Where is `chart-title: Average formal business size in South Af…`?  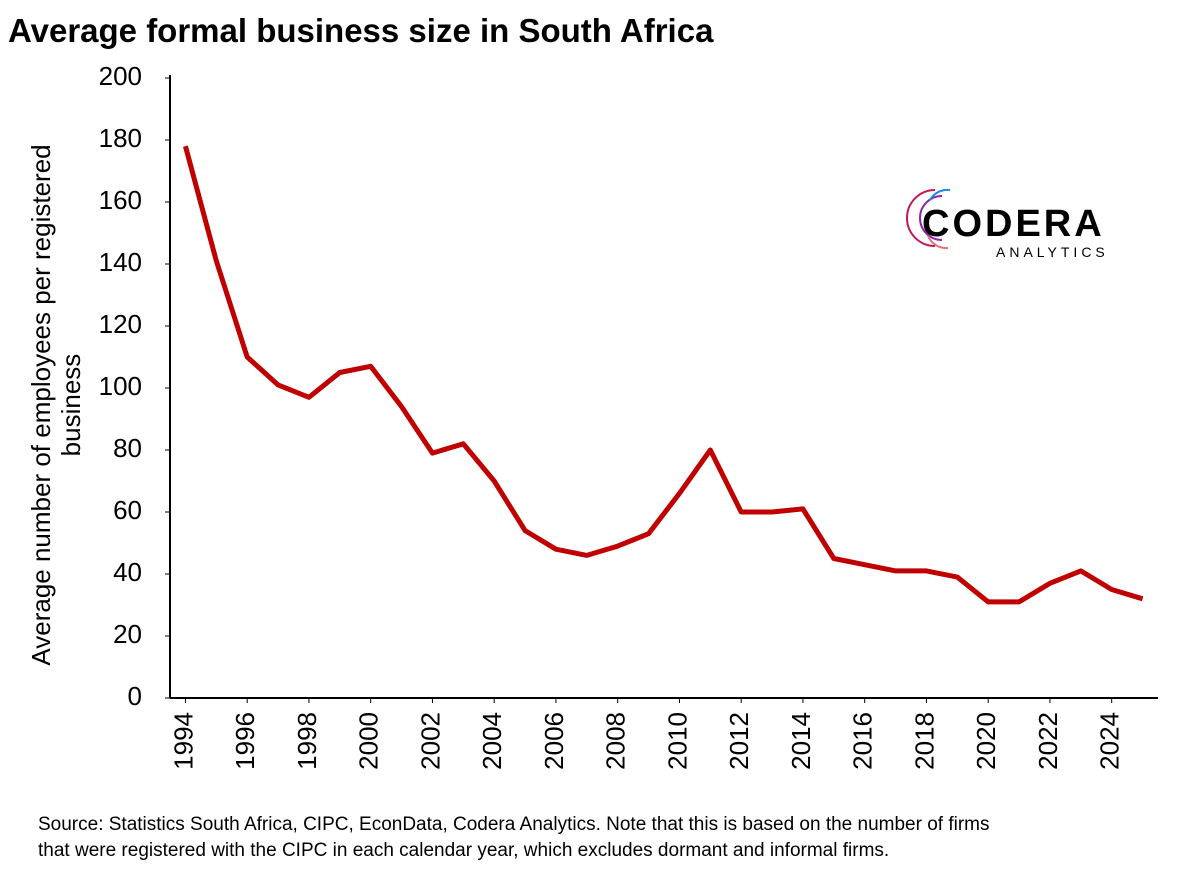 chart-title: Average formal business size in South Af… is located at coordinates (361, 30).